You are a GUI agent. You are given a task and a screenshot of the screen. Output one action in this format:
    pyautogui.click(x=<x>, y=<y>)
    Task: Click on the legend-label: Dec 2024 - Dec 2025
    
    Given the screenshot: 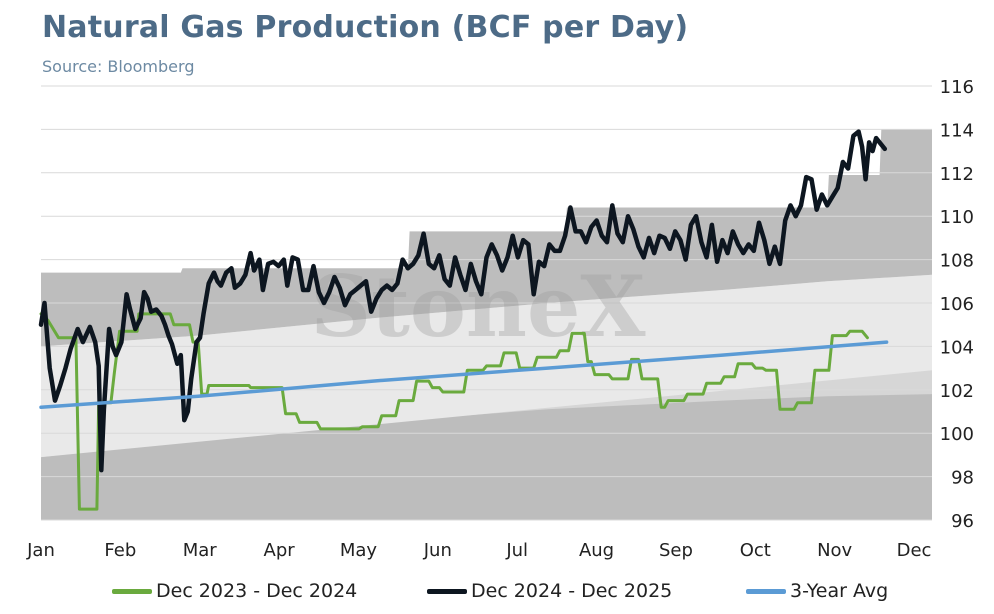 What is the action you would take?
    pyautogui.click(x=572, y=591)
    